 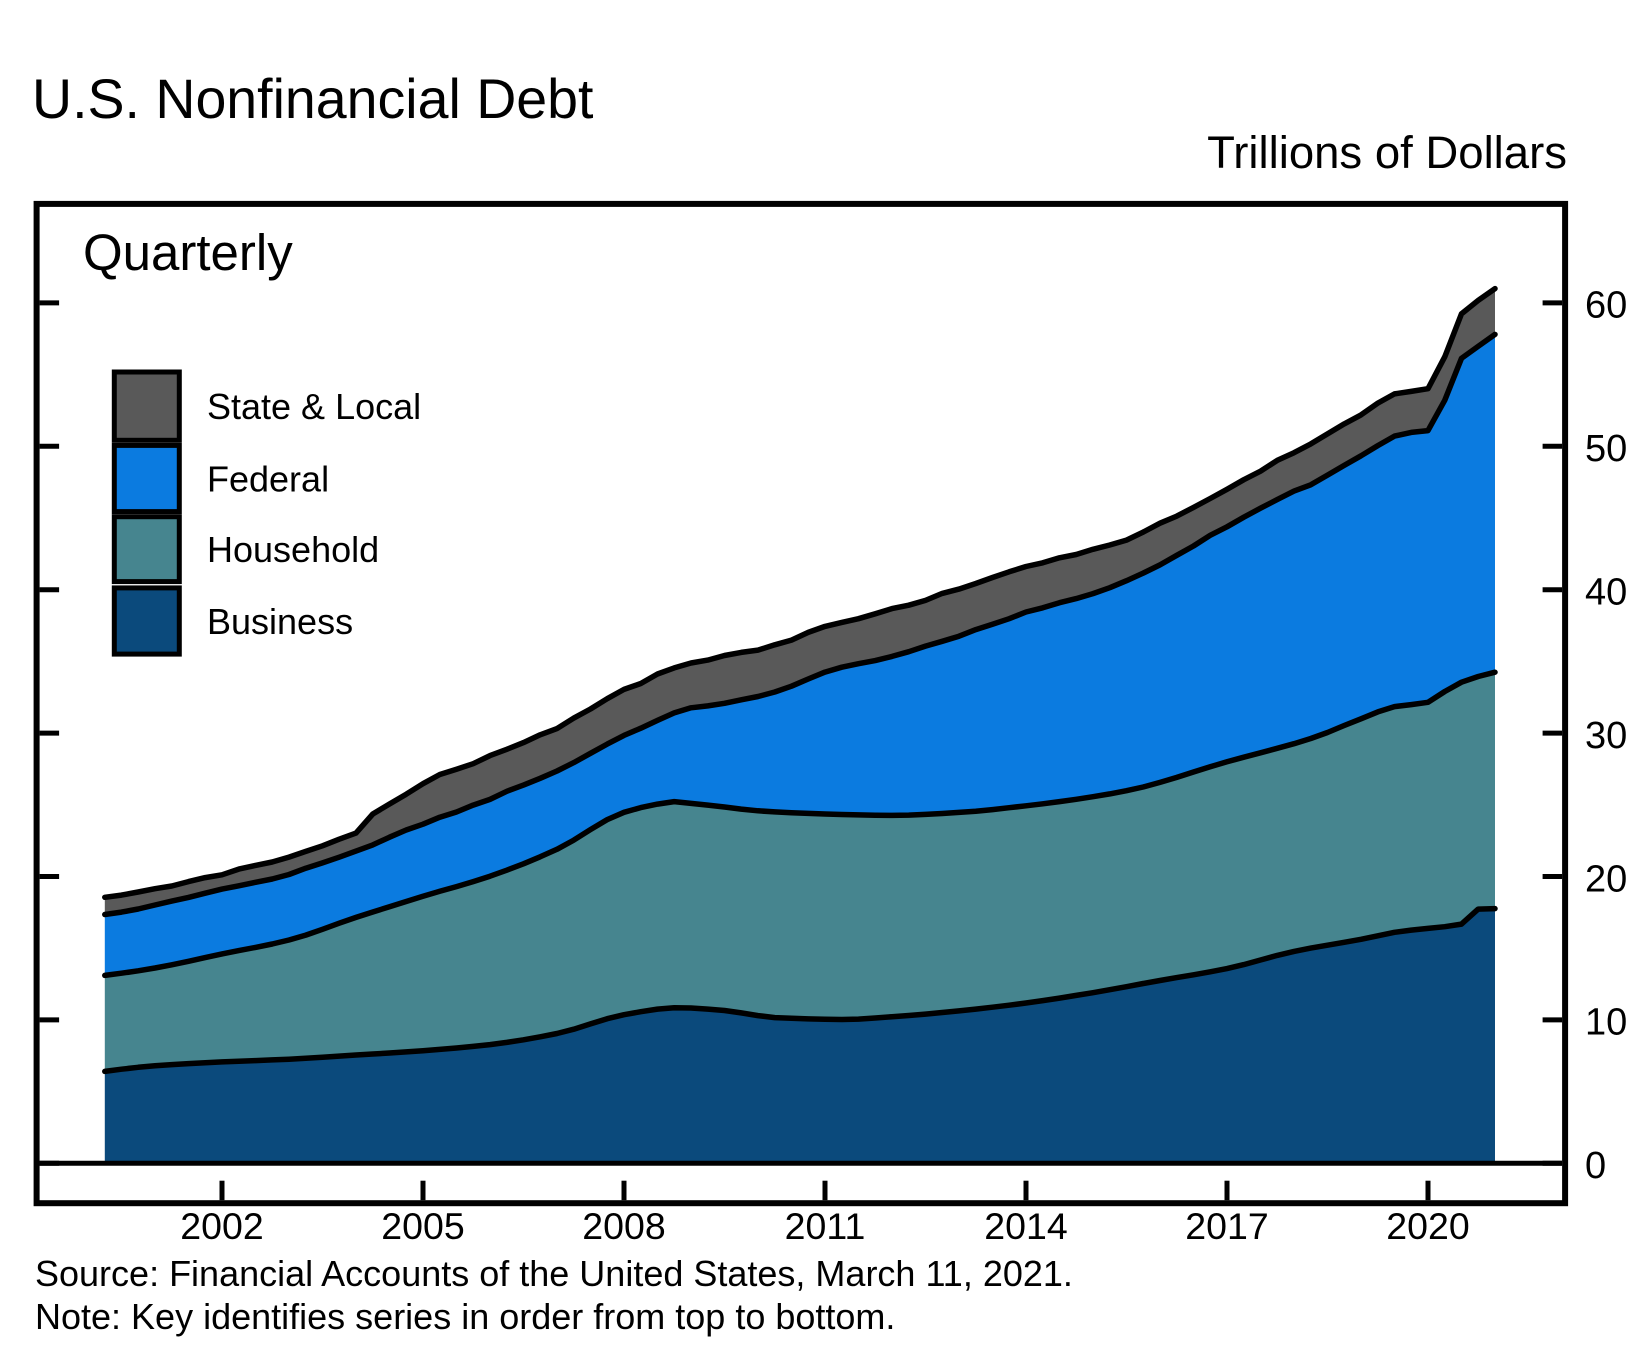 I want to click on svg-text: 0, so click(x=1595, y=1166).